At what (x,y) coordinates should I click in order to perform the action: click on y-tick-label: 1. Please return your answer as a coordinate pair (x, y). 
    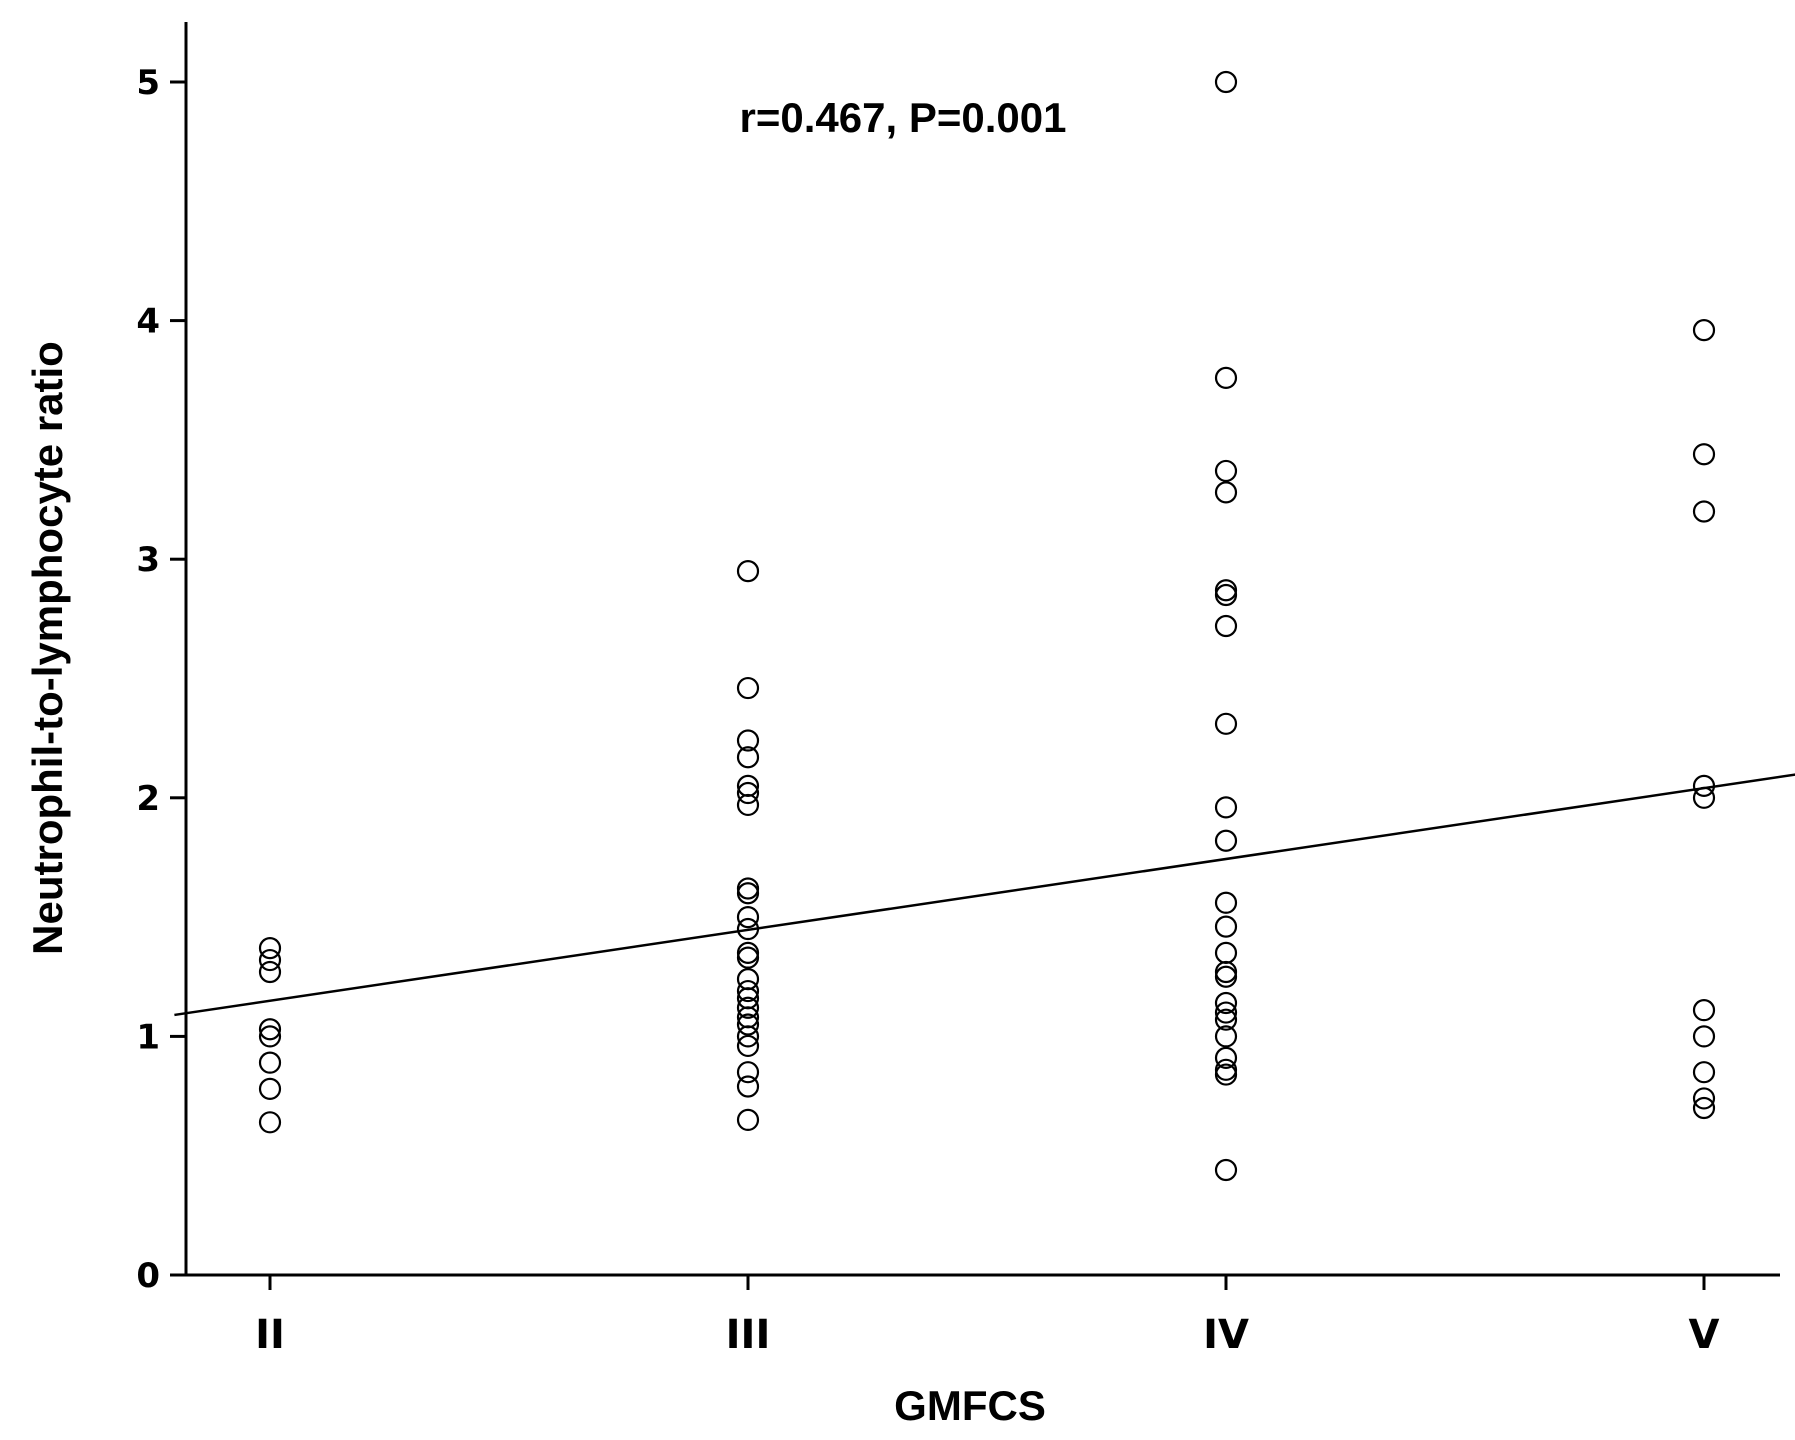
    Looking at the image, I should click on (148, 1037).